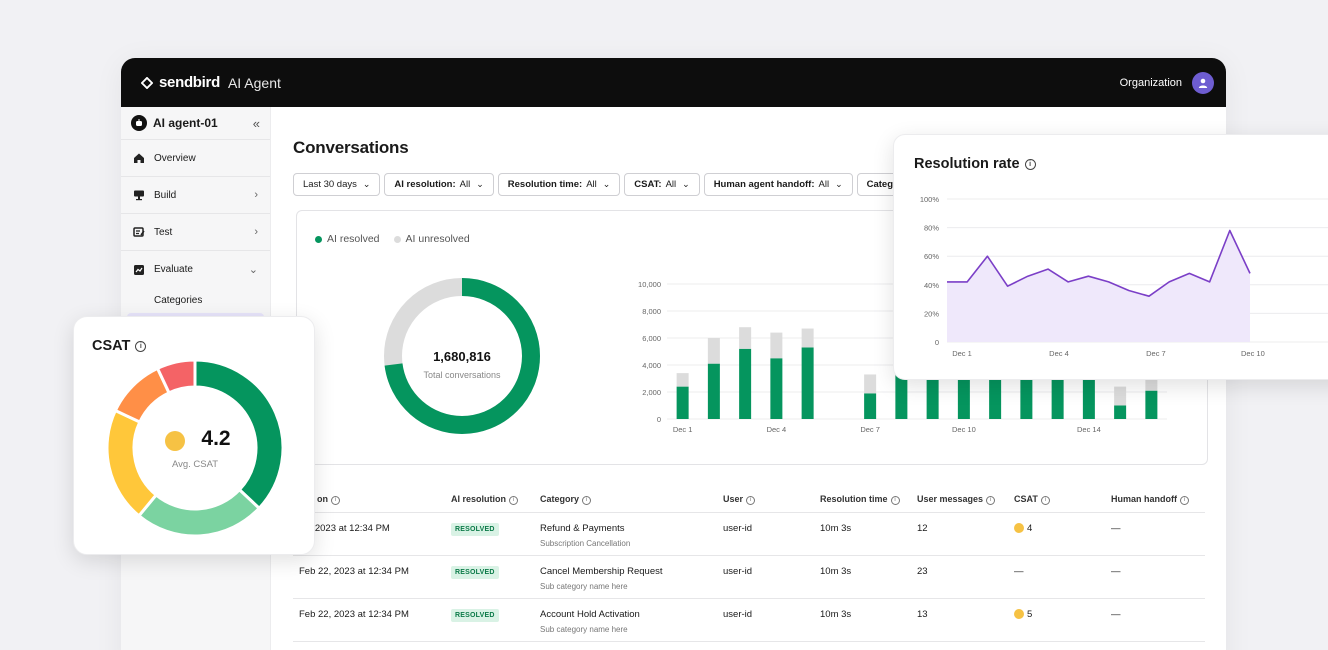  I want to click on filter-key: Human agent handoff:, so click(764, 184).